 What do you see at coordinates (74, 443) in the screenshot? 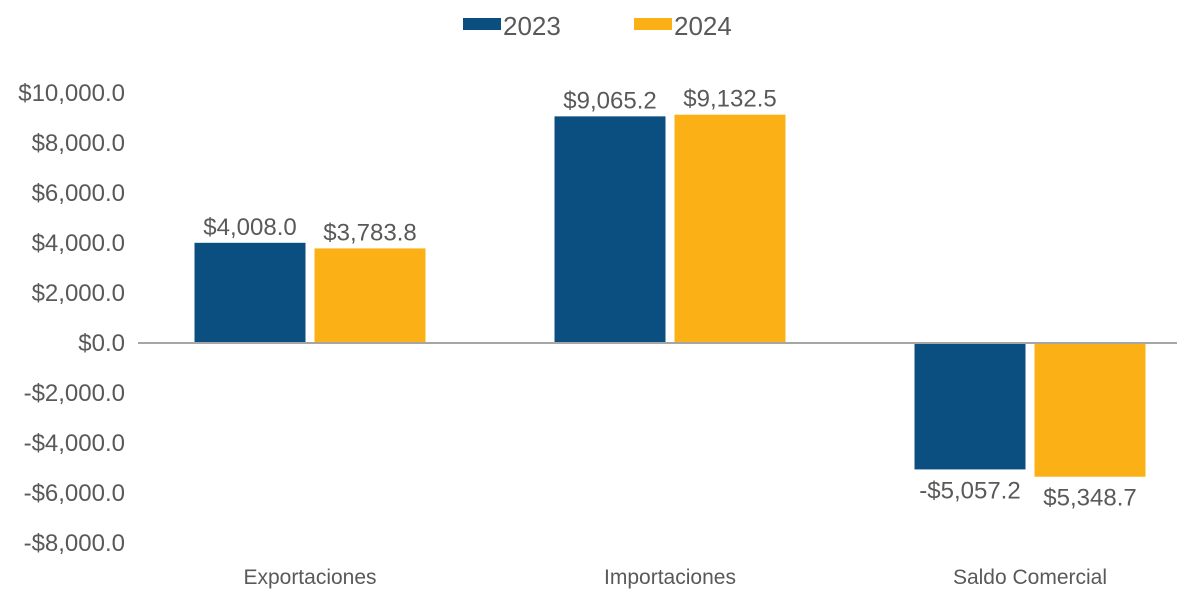
I see `y-tick-label: -$4,000.0` at bounding box center [74, 443].